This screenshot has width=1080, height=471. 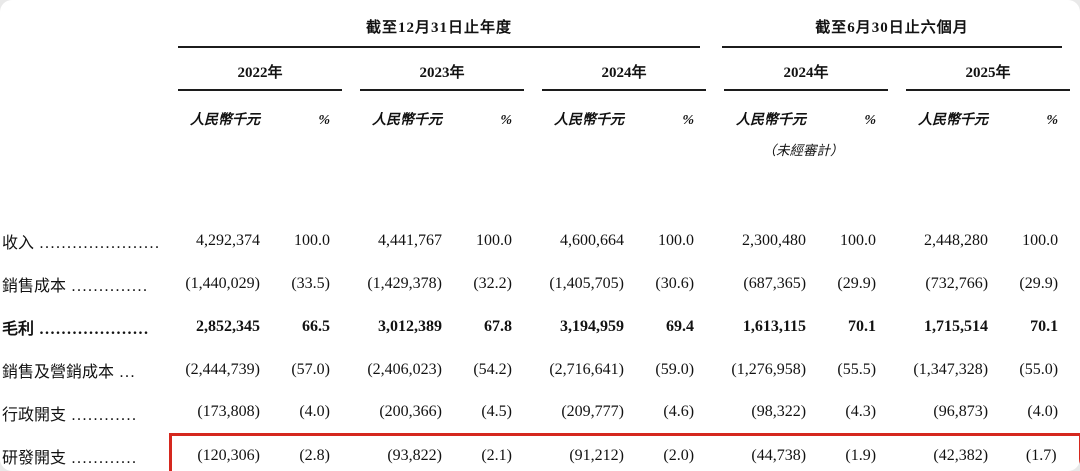 What do you see at coordinates (892, 32) in the screenshot?
I see `period-group-interim-header: 截至6月30日止六個月` at bounding box center [892, 32].